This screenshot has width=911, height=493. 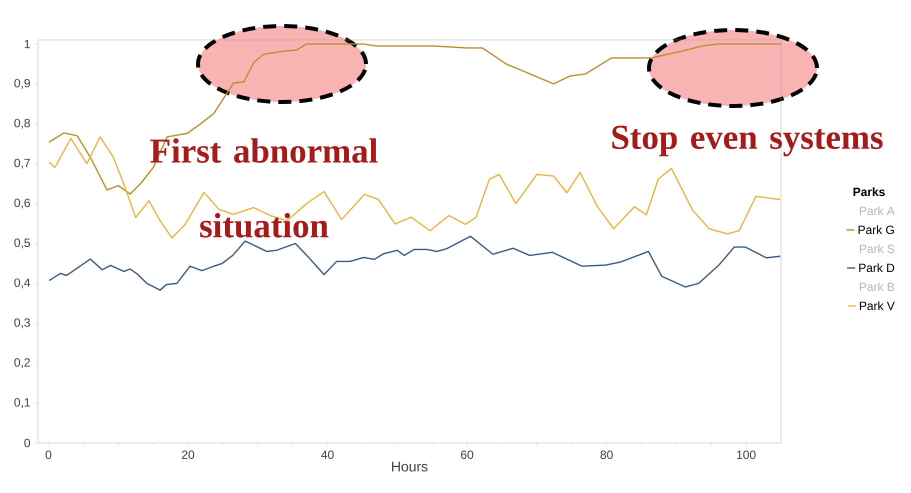 What do you see at coordinates (606, 454) in the screenshot?
I see `x-tick-label: 80` at bounding box center [606, 454].